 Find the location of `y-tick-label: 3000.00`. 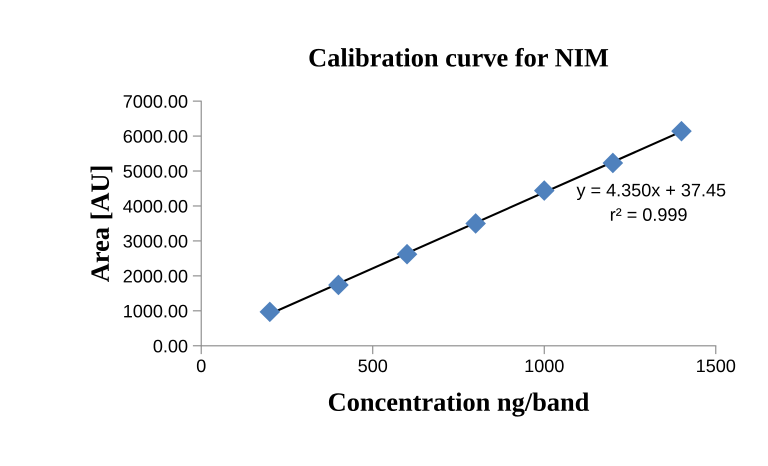

y-tick-label: 3000.00 is located at coordinates (155, 241).